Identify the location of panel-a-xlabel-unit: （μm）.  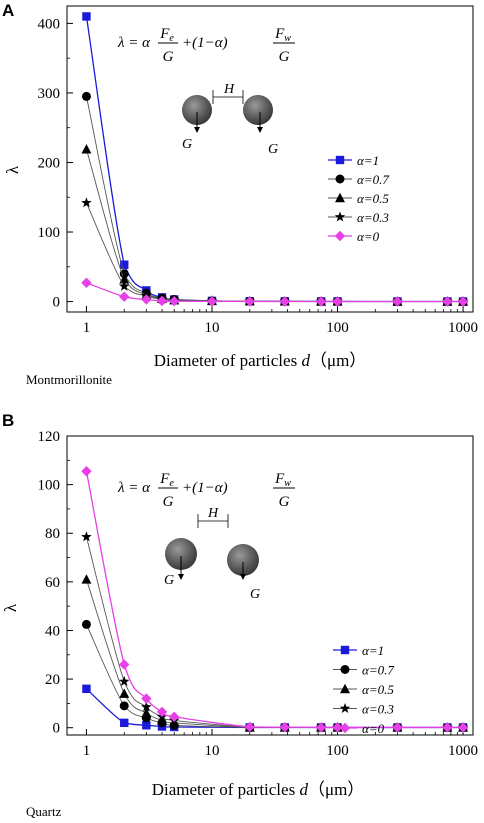
(338, 360).